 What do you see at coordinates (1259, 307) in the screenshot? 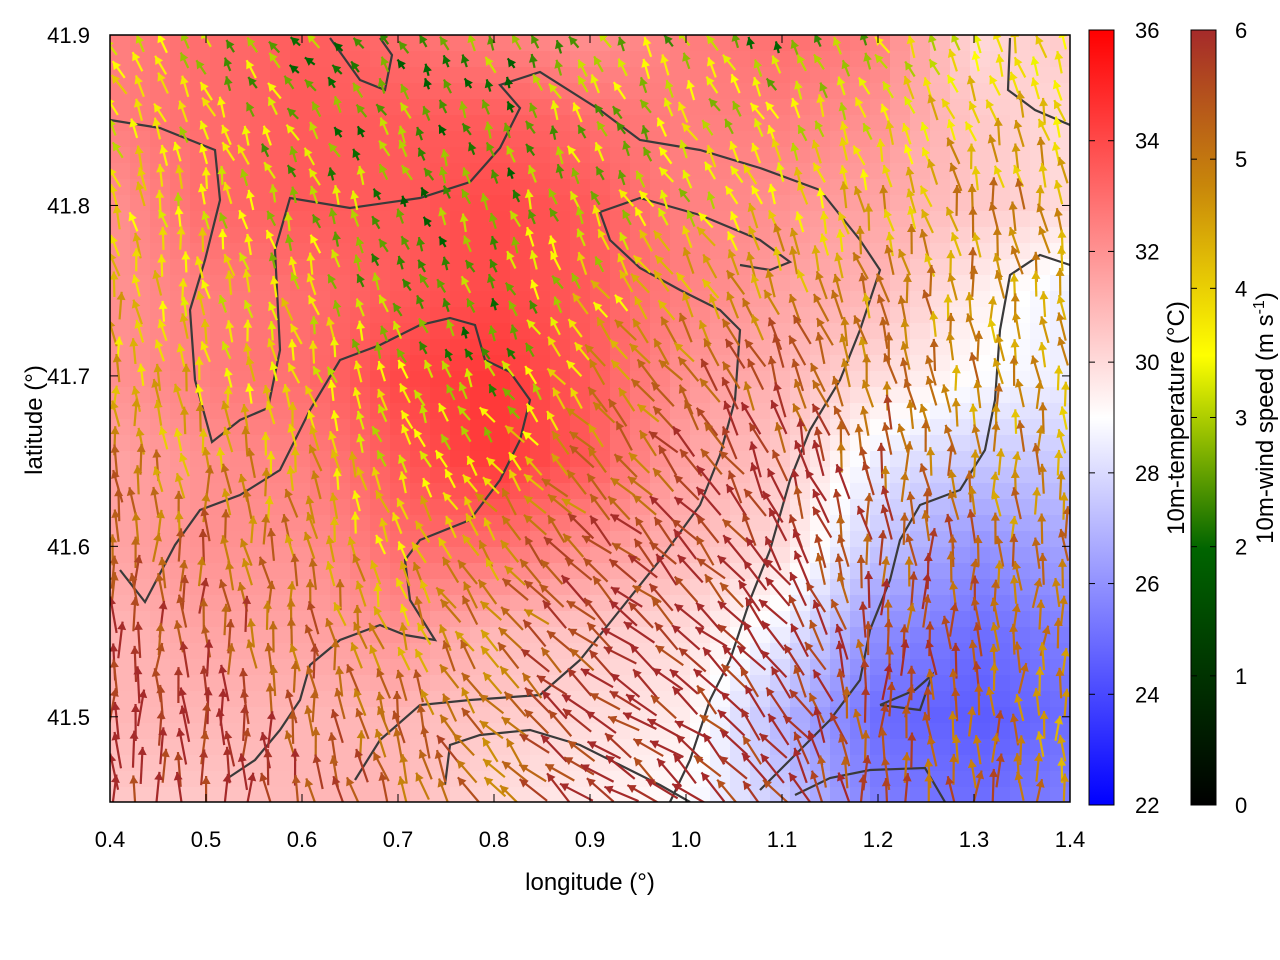
I see `wind-label-sup: -1` at bounding box center [1259, 307].